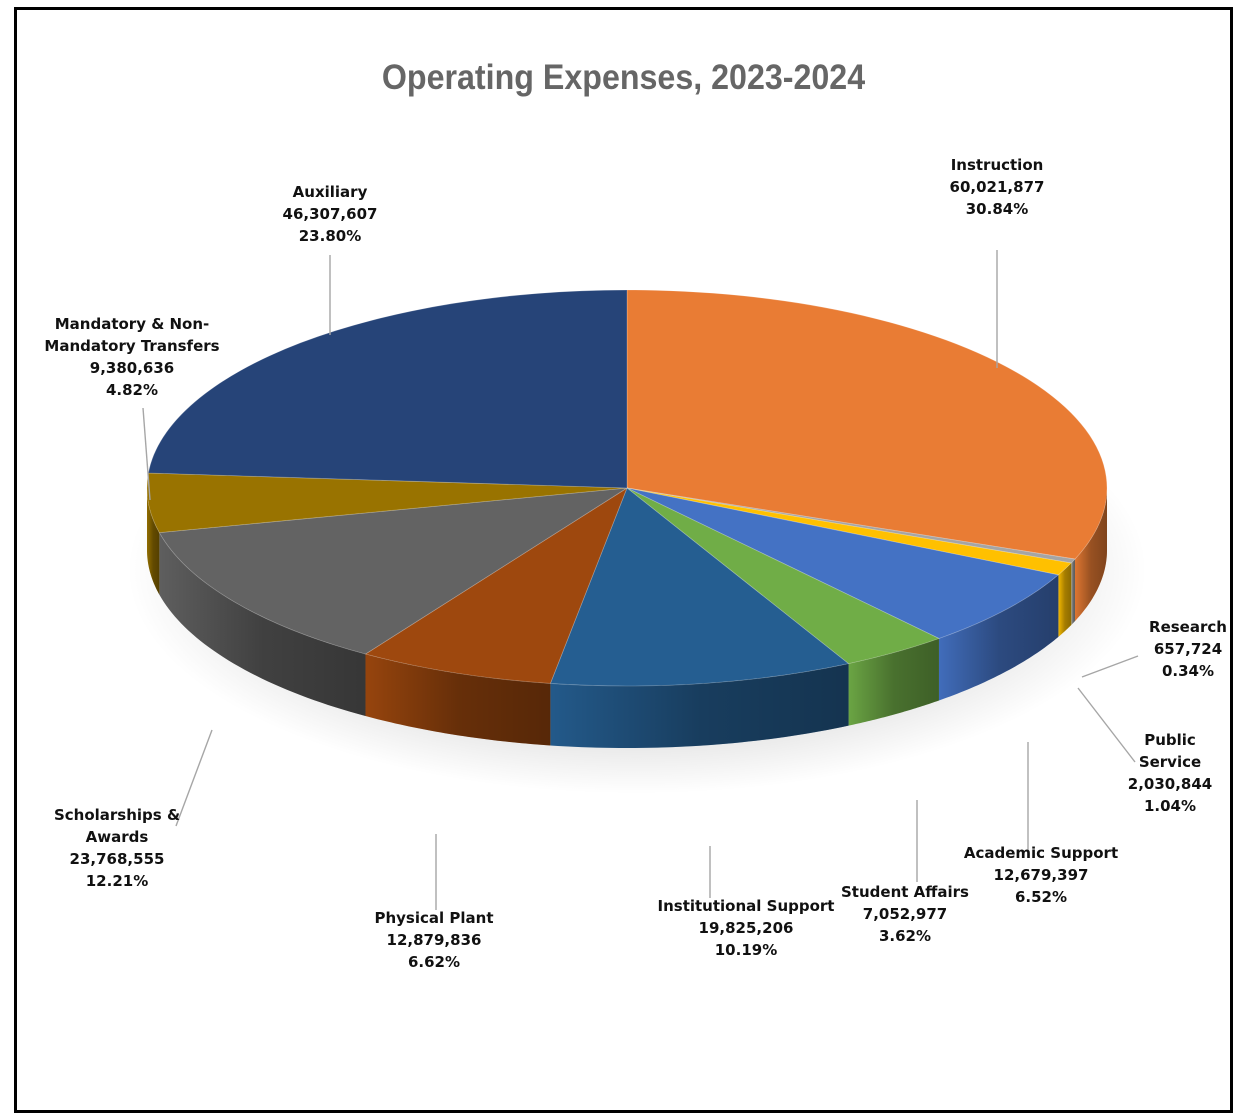 Image resolution: width=1247 pixels, height=1117 pixels. I want to click on pie-side-scholarships-awards, so click(262, 624).